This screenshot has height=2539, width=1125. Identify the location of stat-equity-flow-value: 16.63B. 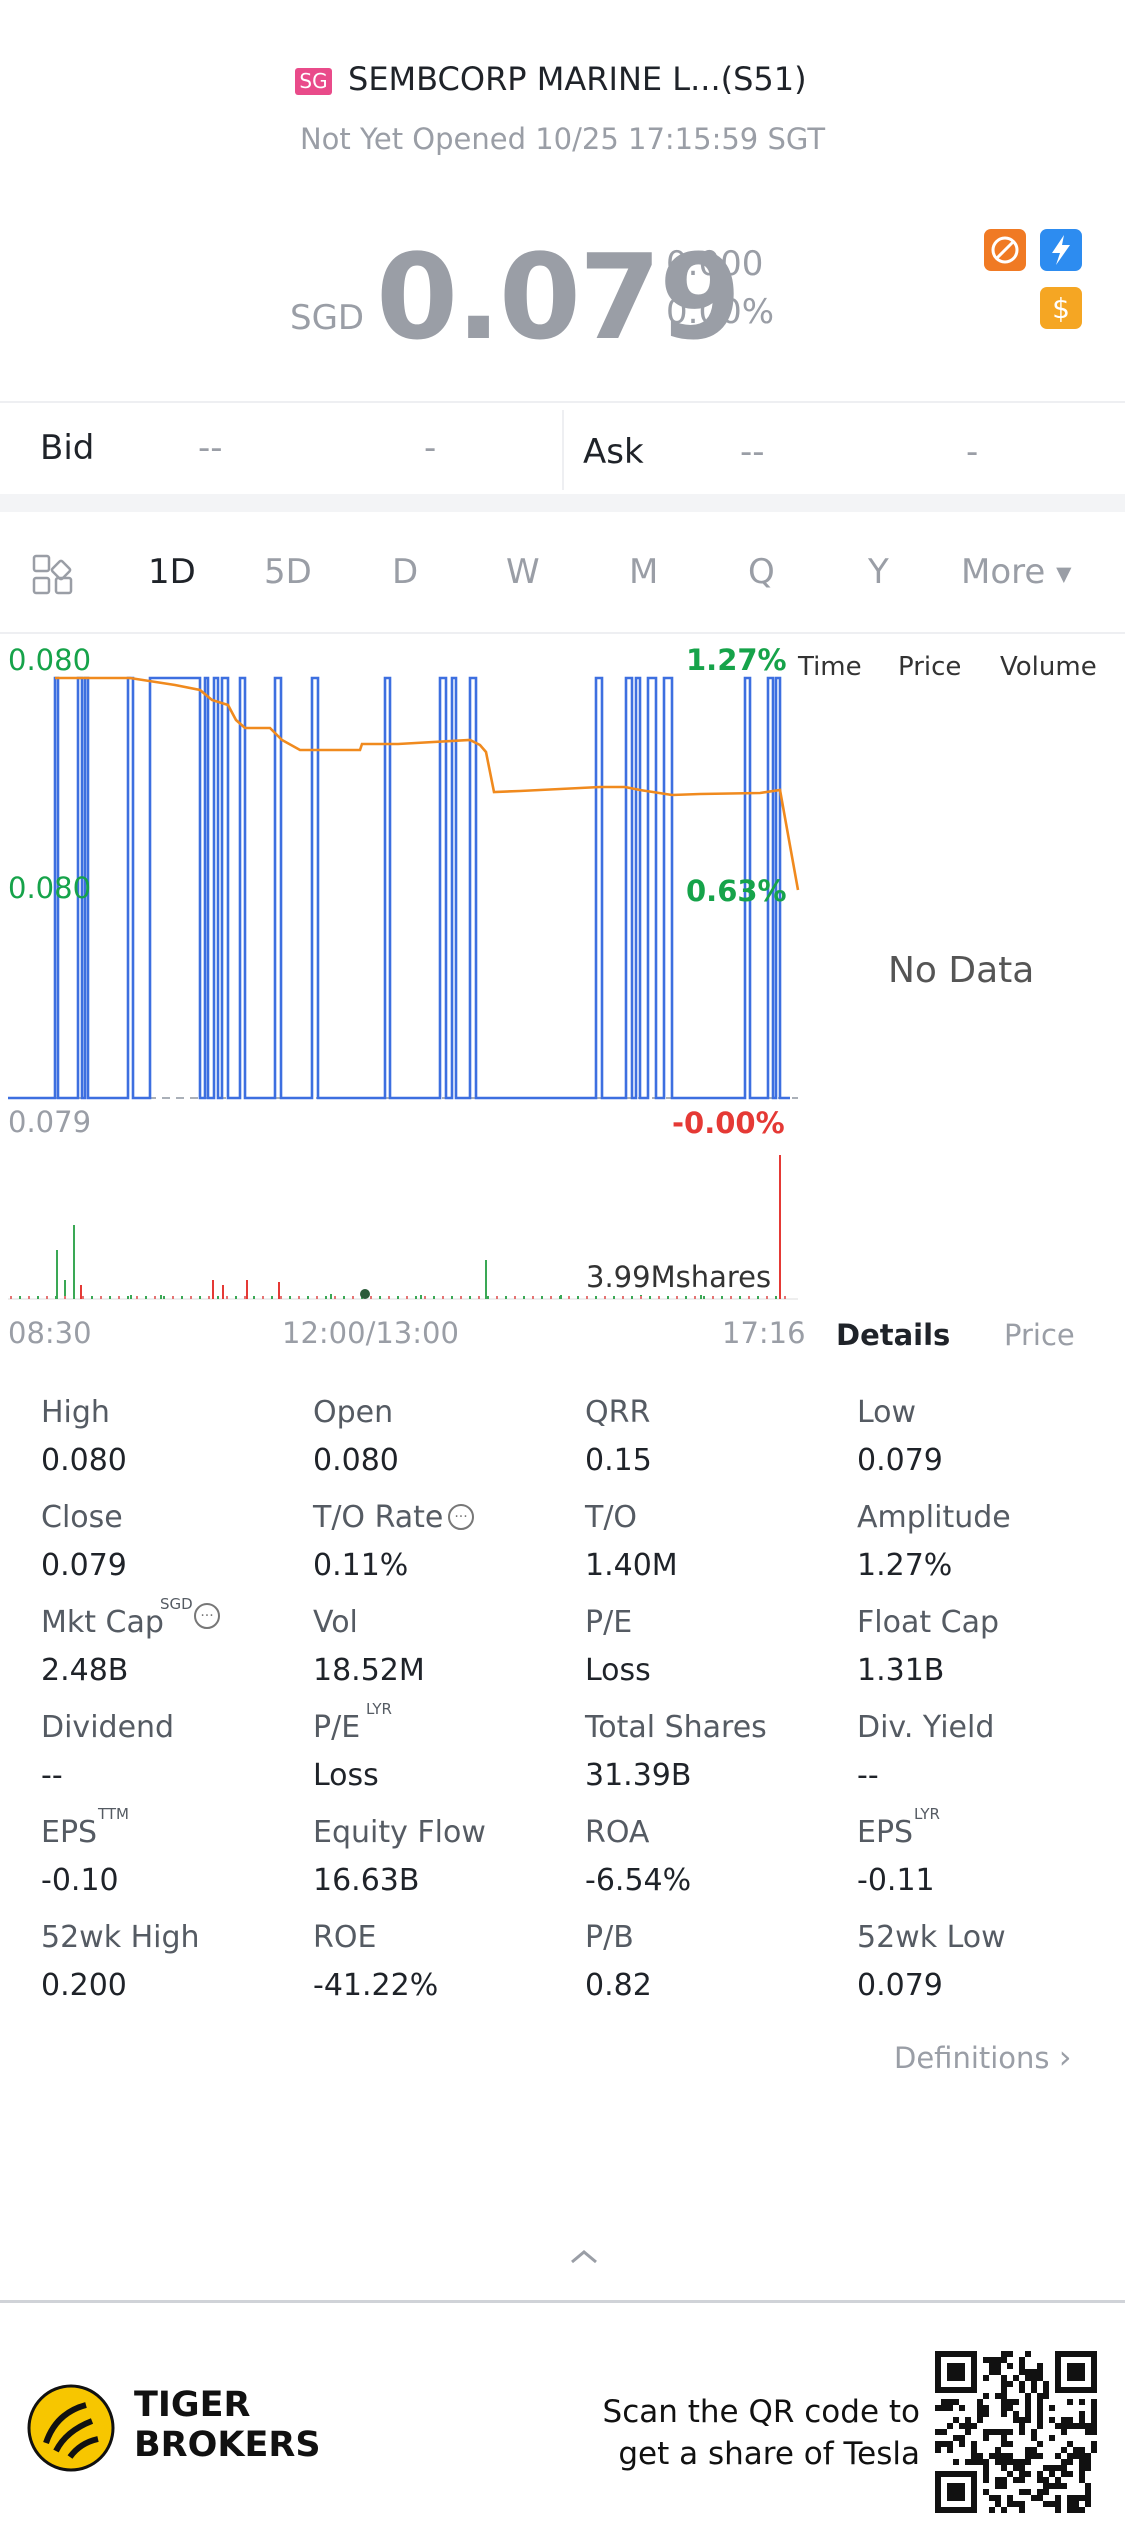
(366, 1880).